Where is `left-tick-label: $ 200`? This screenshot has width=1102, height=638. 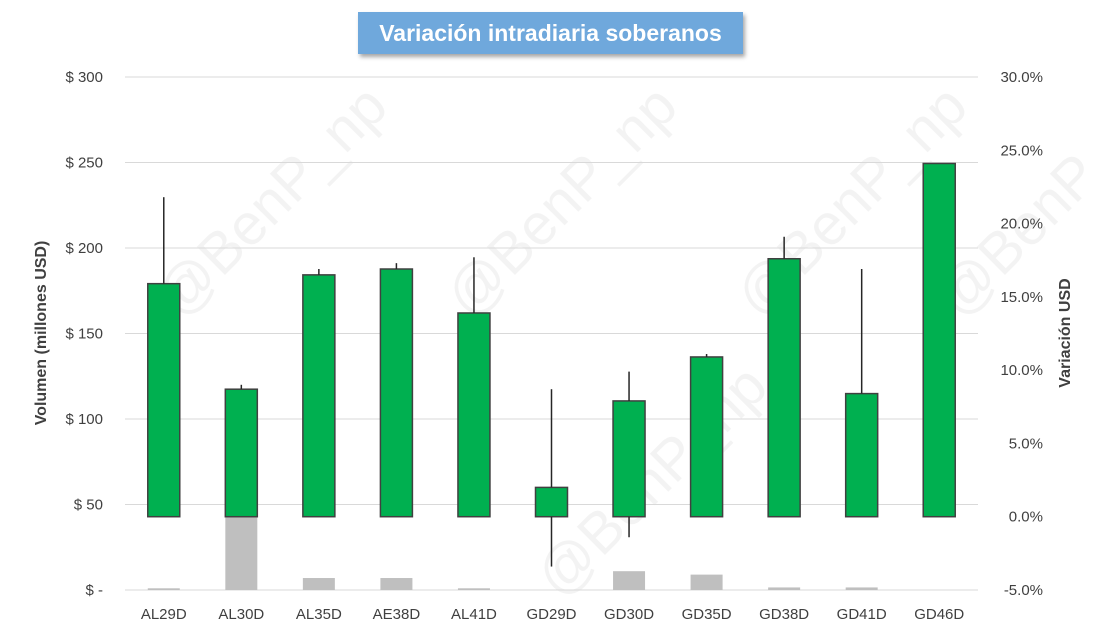
left-tick-label: $ 200 is located at coordinates (84, 248).